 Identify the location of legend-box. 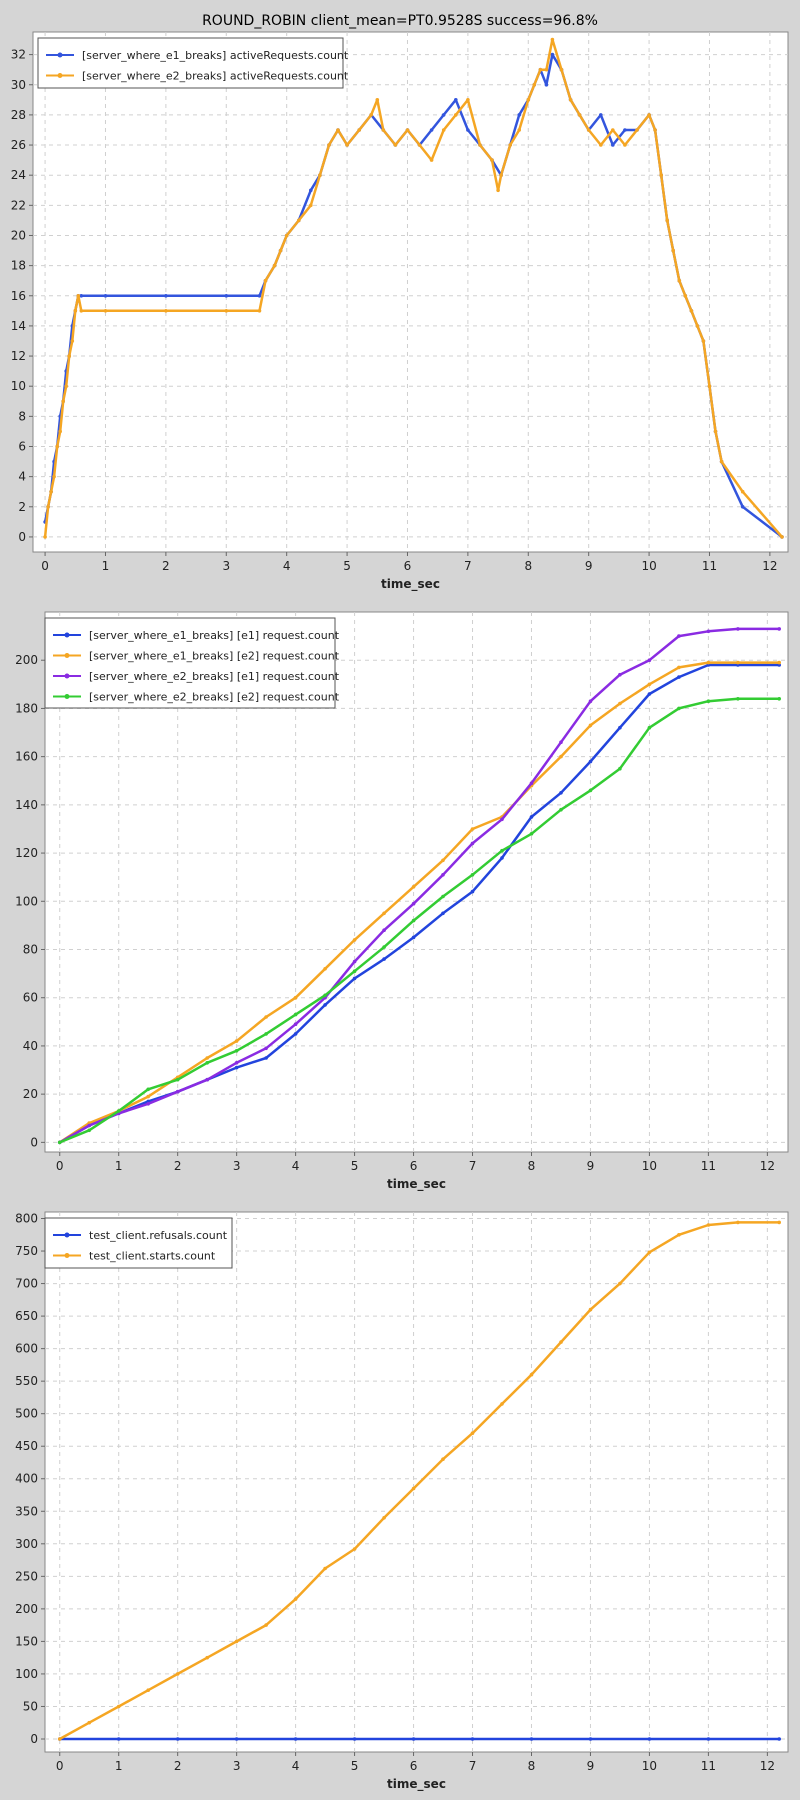
(190, 663).